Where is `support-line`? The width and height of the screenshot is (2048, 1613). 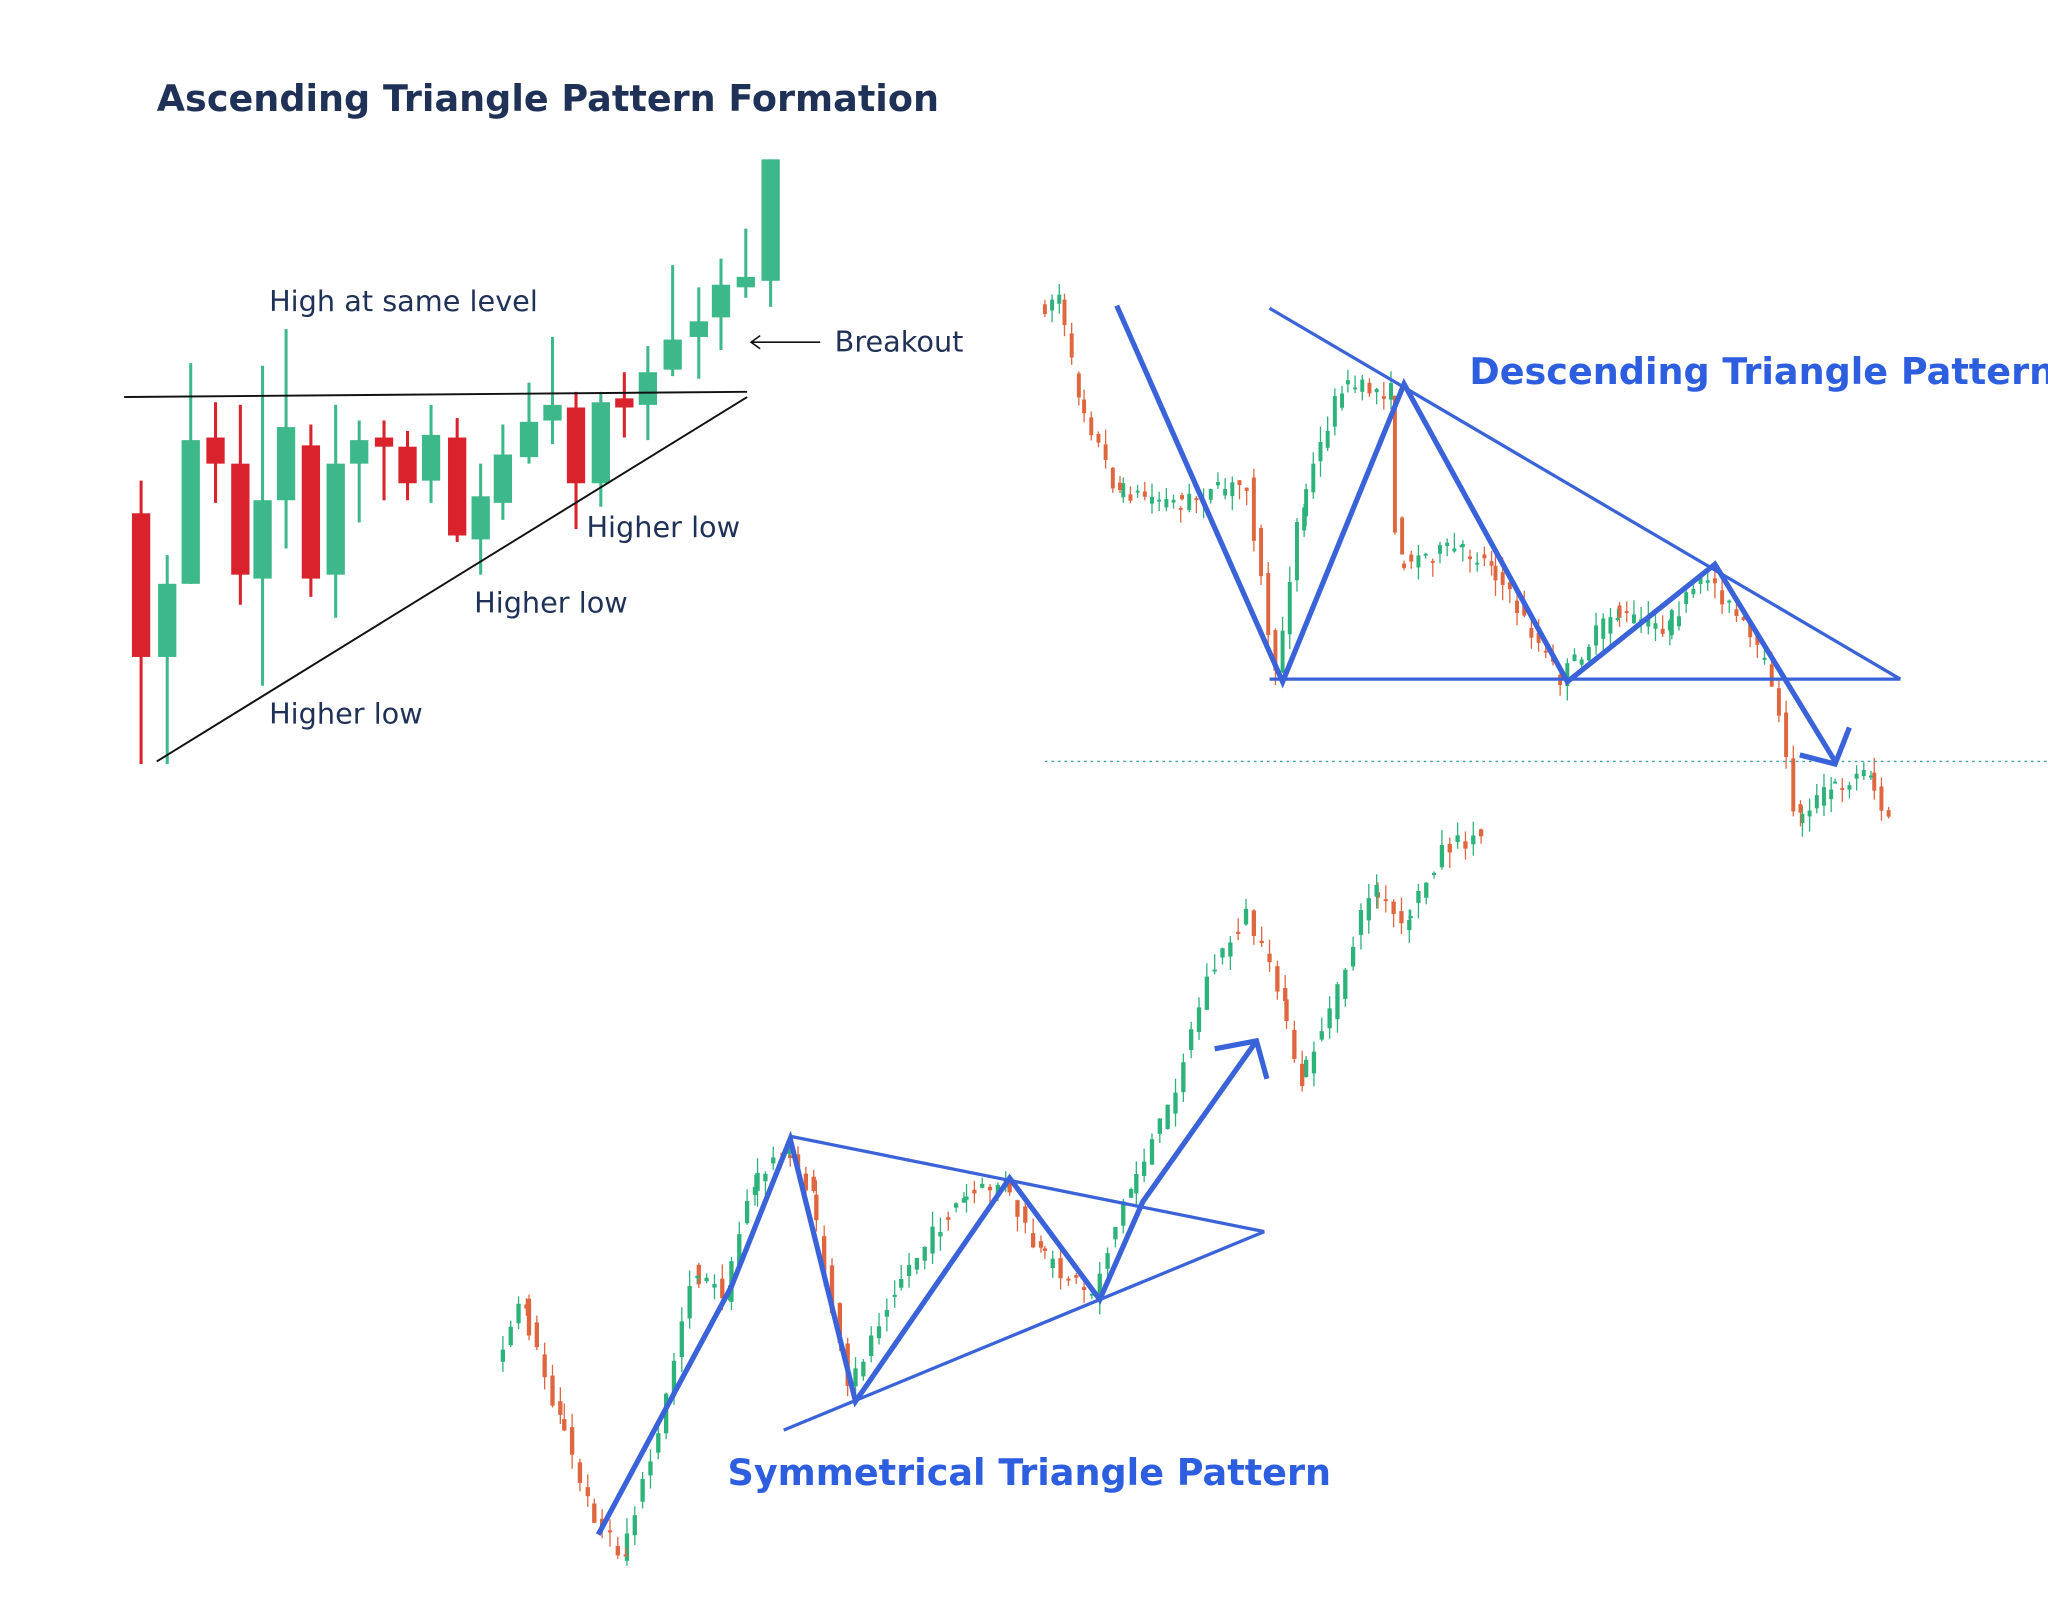
support-line is located at coordinates (452, 579).